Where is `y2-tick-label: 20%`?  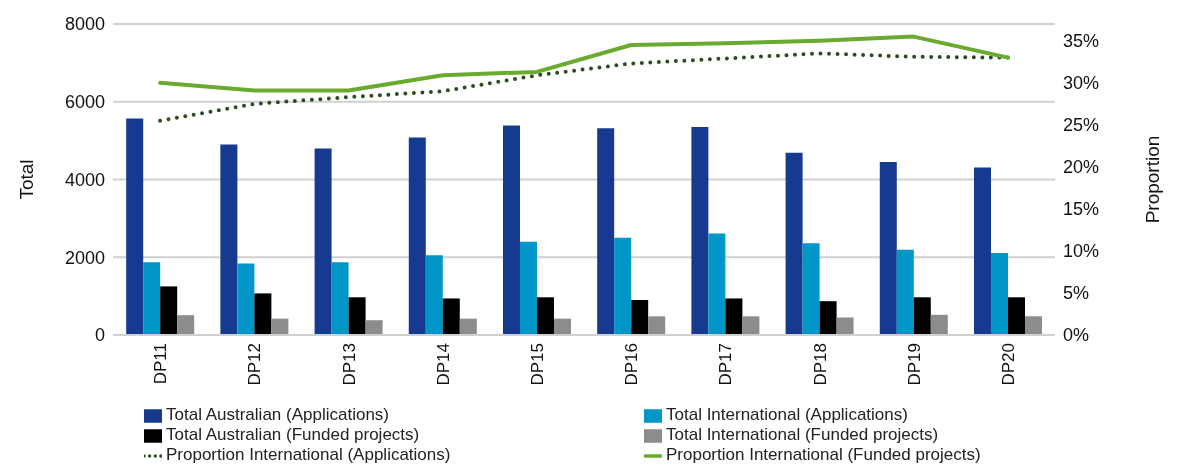 y2-tick-label: 20% is located at coordinates (1081, 167).